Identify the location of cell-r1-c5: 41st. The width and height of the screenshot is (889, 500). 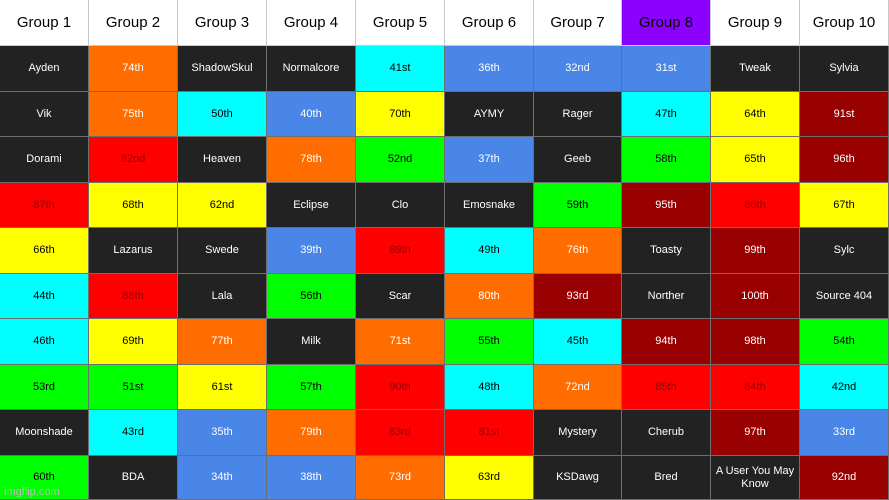
(400, 69).